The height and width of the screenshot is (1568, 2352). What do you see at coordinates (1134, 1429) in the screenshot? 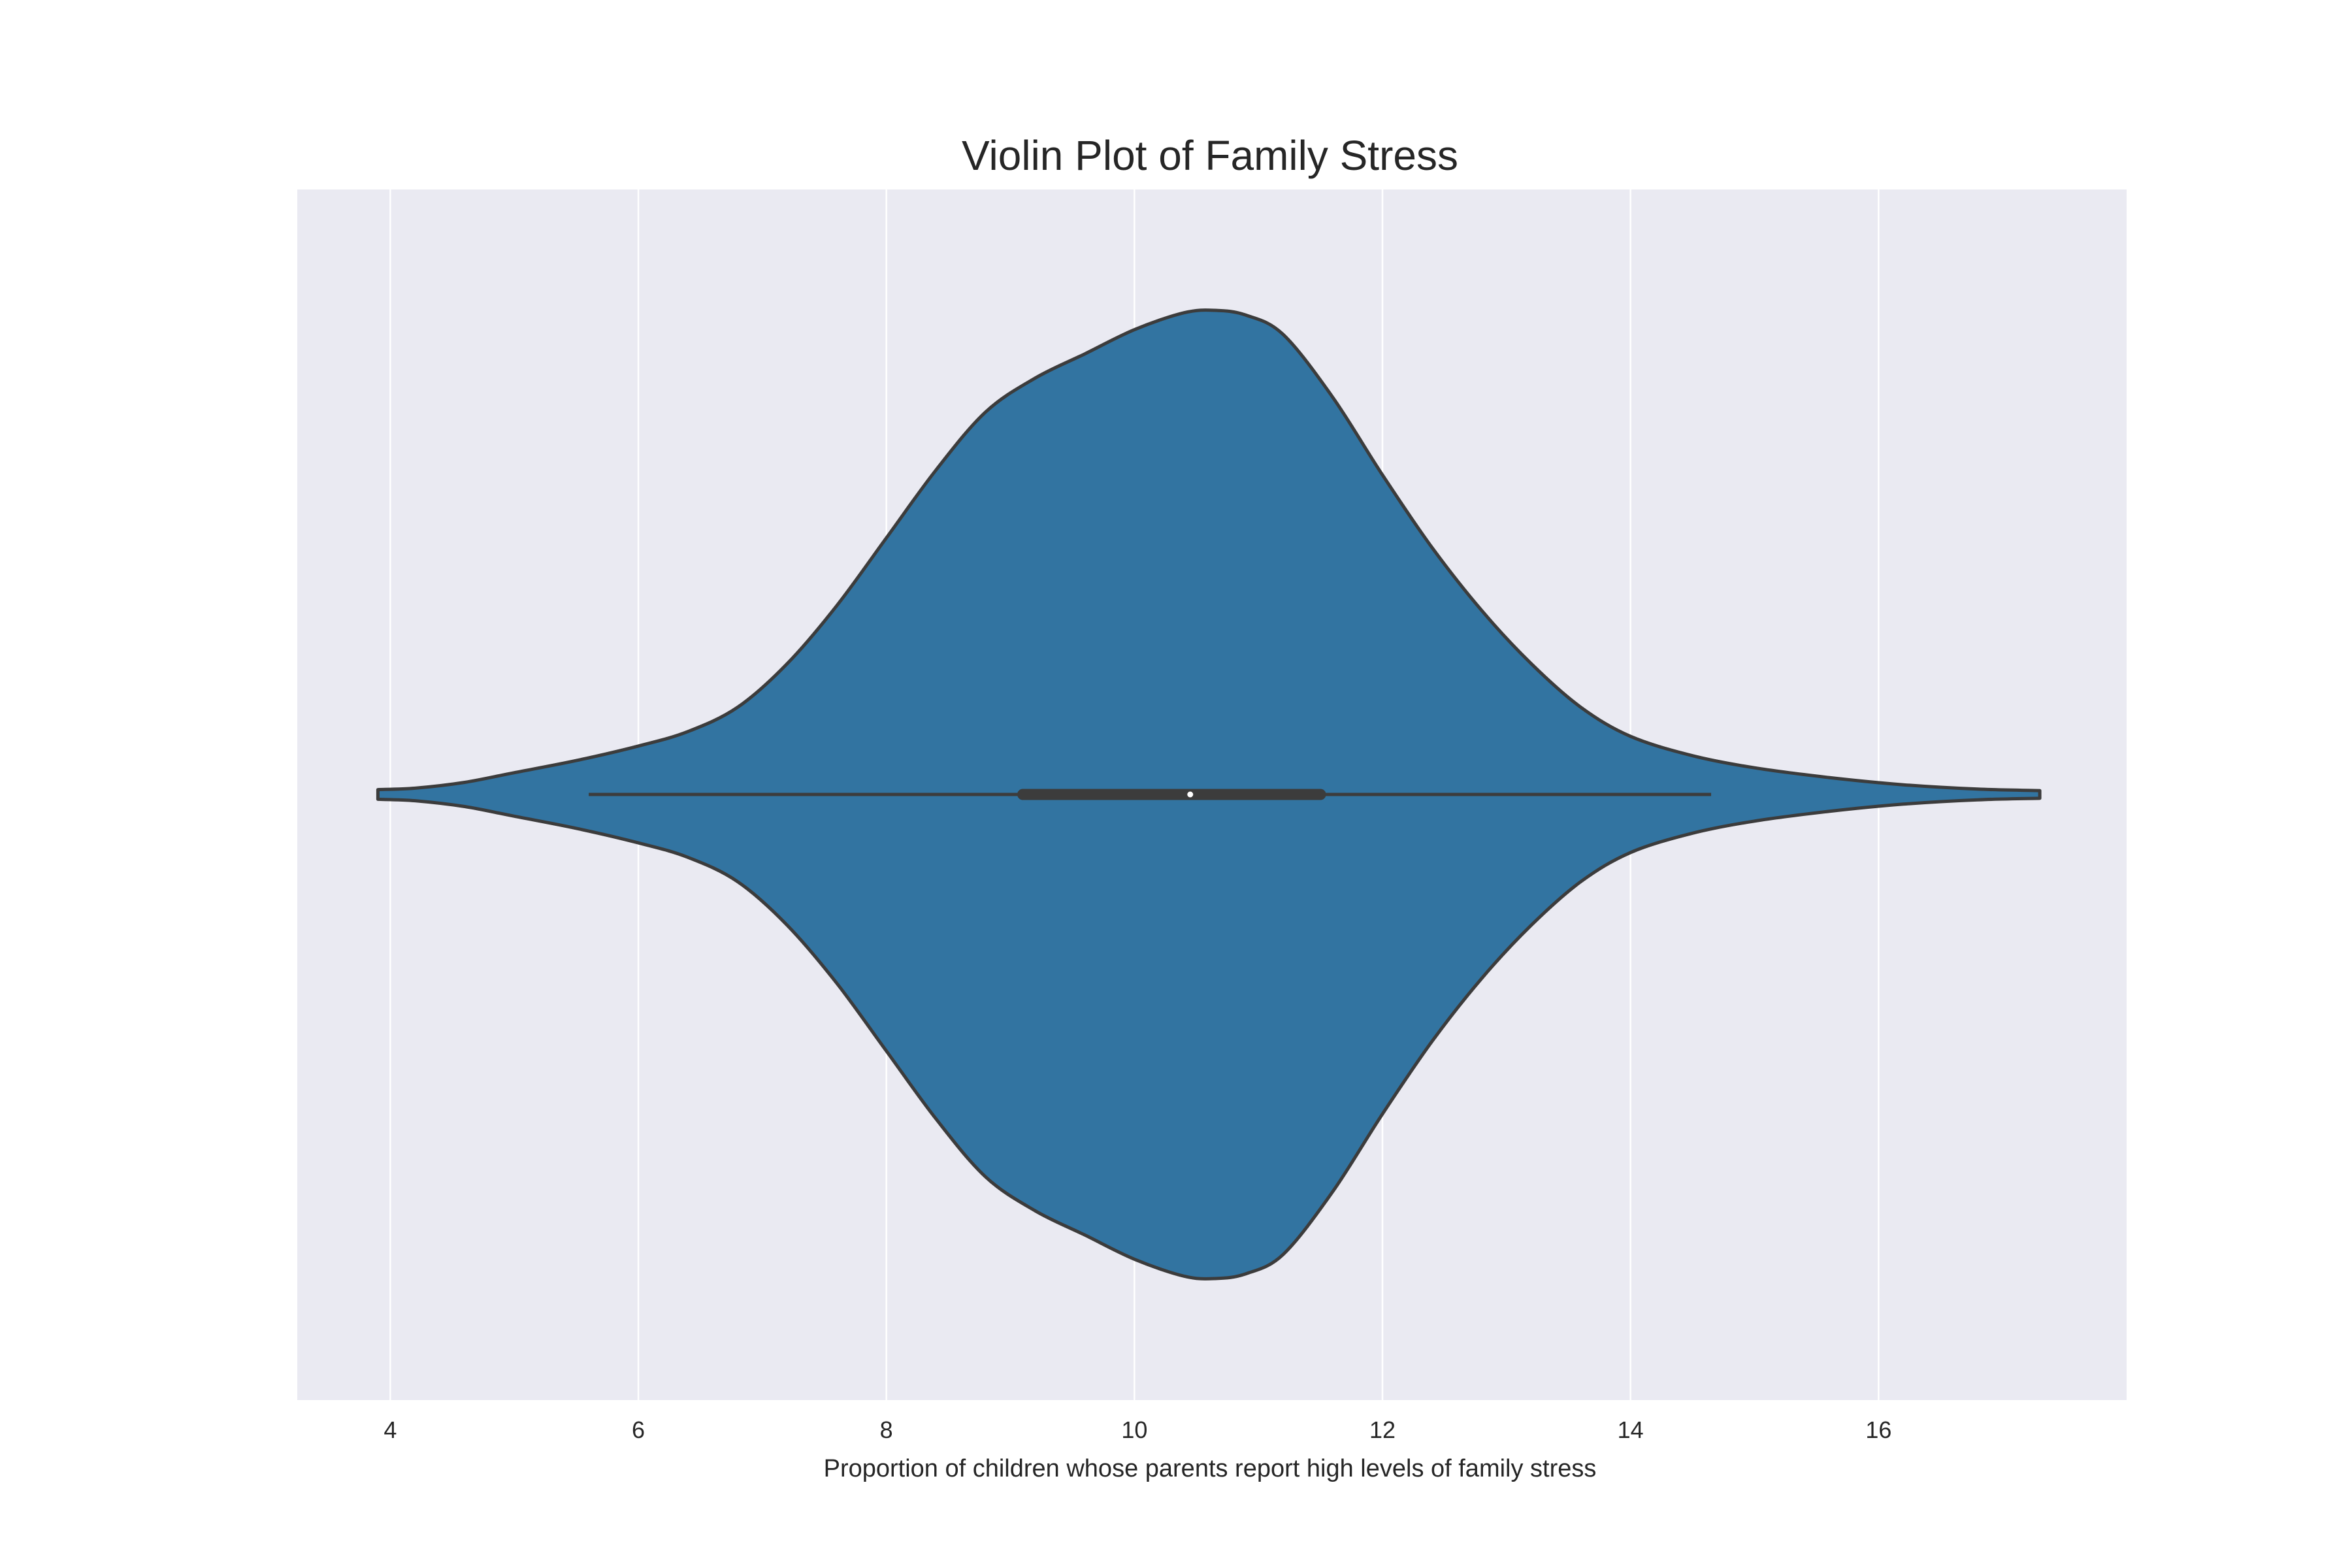
I see `x-tick-label: 10` at bounding box center [1134, 1429].